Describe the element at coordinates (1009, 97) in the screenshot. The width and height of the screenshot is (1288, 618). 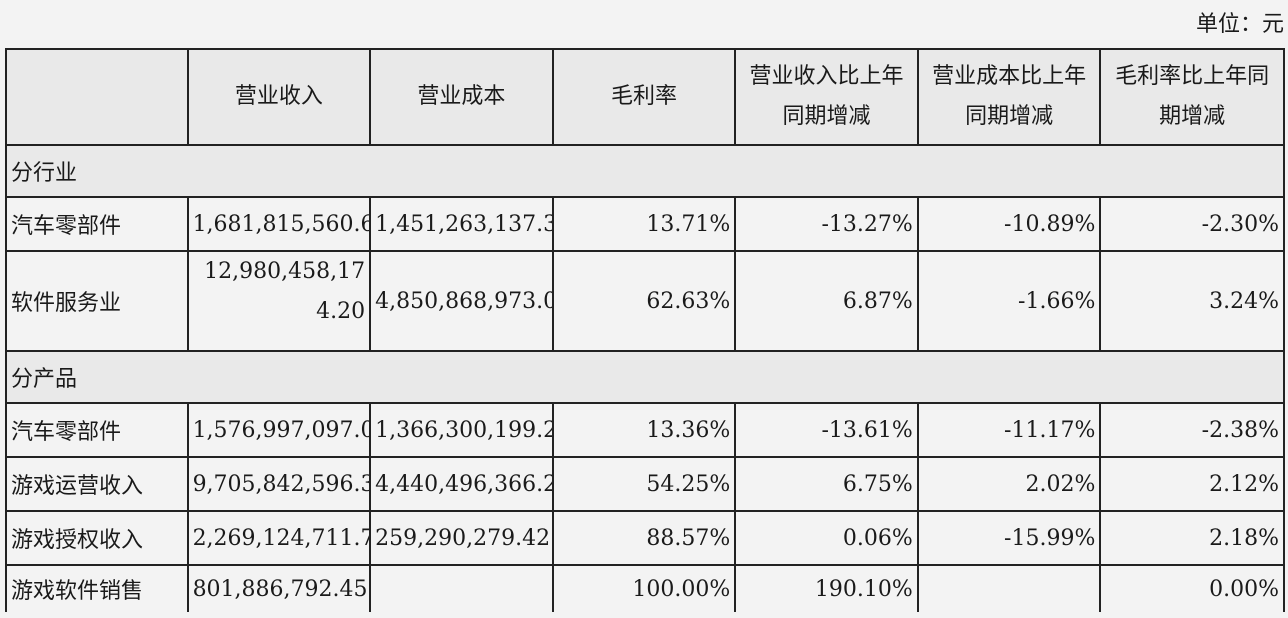
I see `header-cost-change: 营业成本比上年同期增减` at that location.